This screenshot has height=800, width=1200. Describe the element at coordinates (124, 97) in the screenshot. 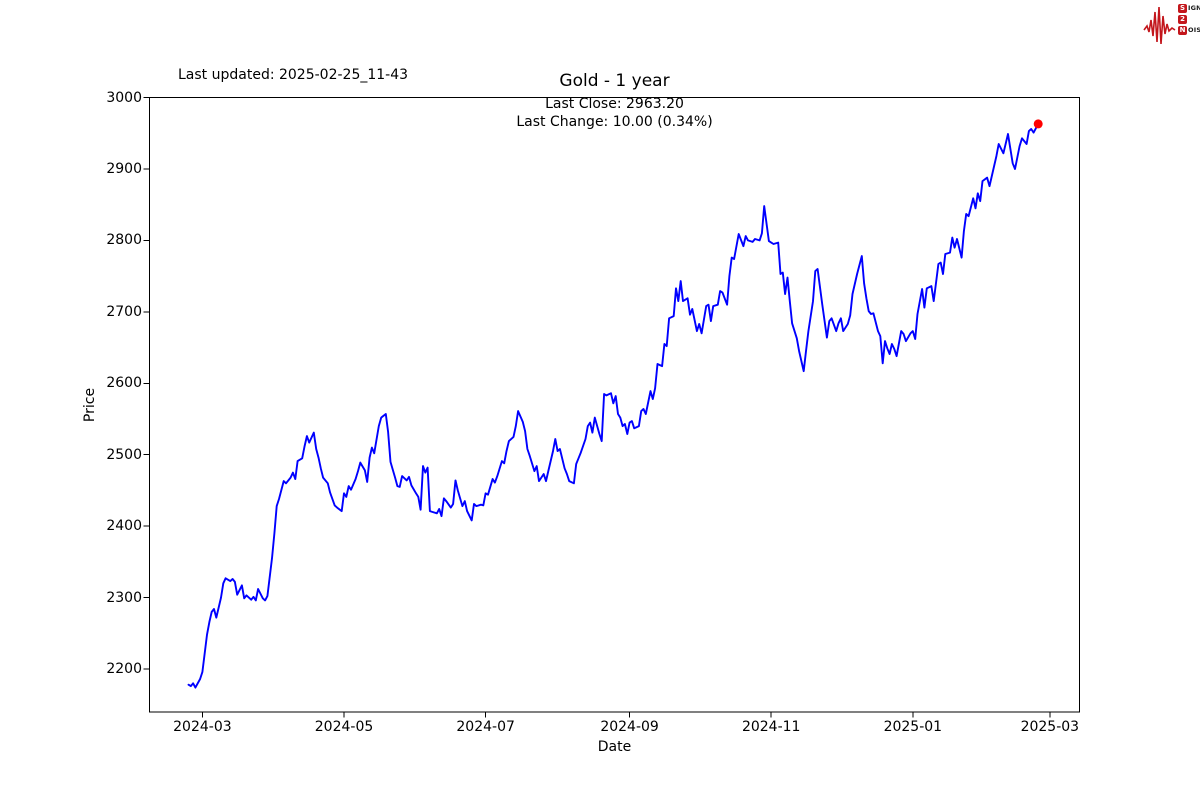

I see `y-tick-label: 3000` at that location.